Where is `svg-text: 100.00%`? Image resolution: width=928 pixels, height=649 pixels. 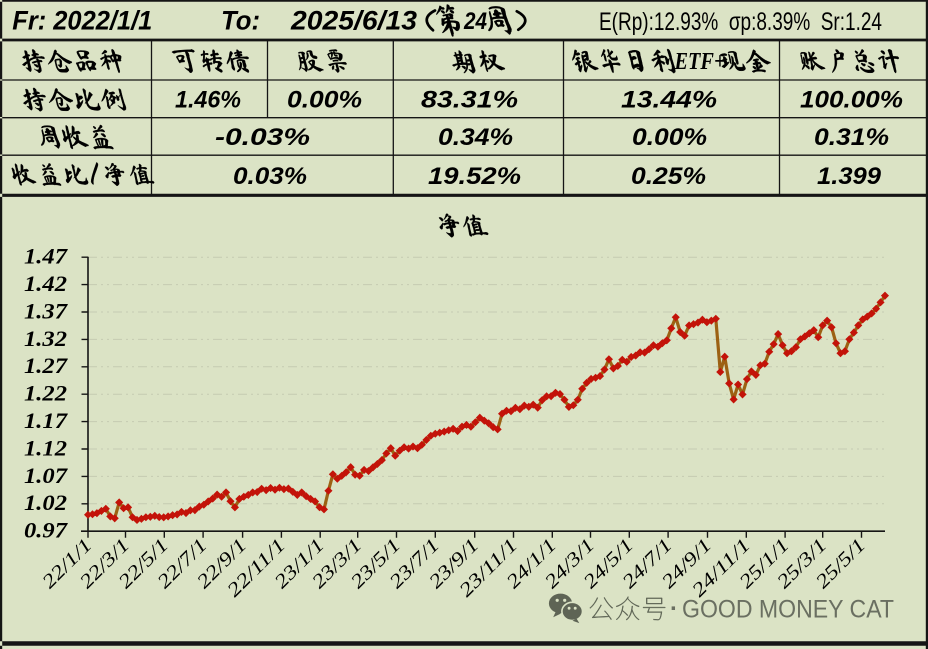
svg-text: 100.00% is located at coordinates (851, 100).